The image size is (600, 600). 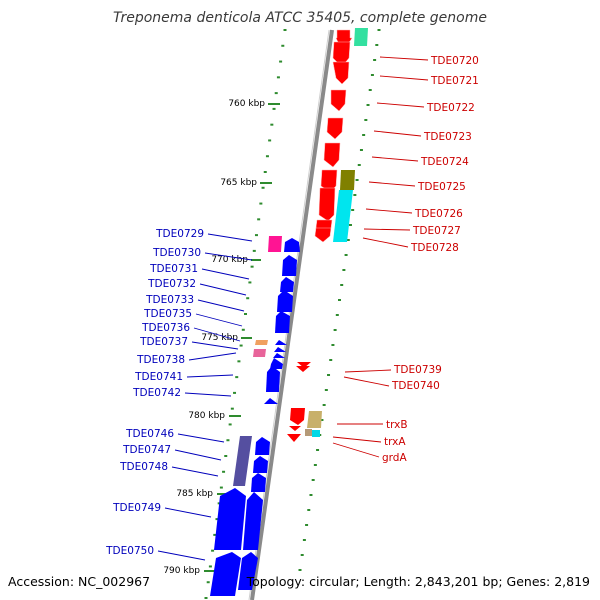 What do you see at coordinates (229, 260) in the screenshot?
I see `ruler-label-770: 770 kbp` at bounding box center [229, 260].